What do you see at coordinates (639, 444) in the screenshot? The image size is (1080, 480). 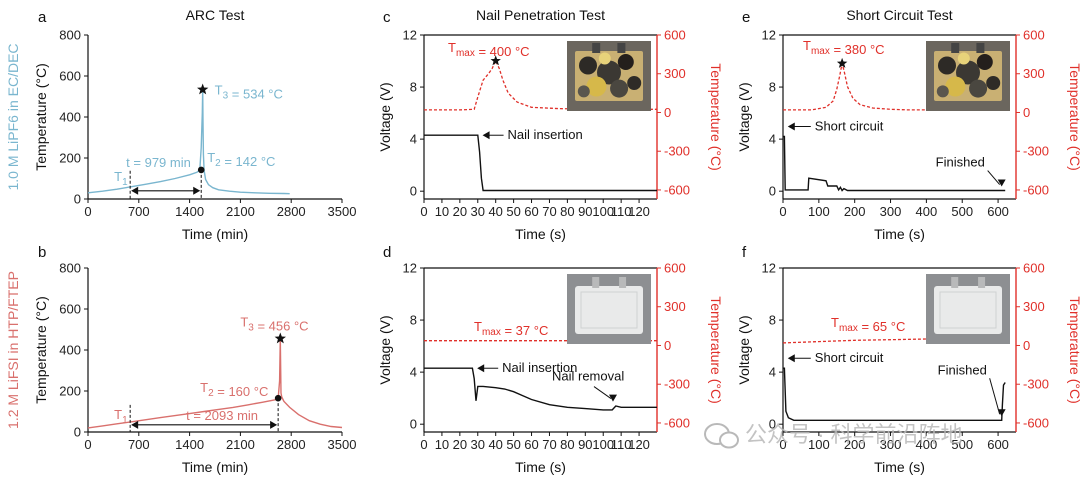 I see `x-tick-label: 120` at bounding box center [639, 444].